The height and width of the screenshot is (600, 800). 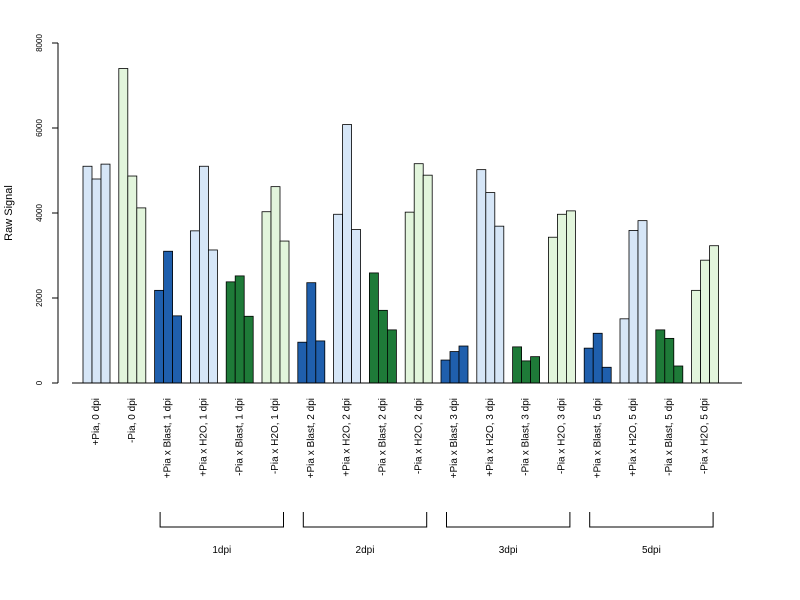 I want to click on y-tick-label: 4000, so click(x=39, y=213).